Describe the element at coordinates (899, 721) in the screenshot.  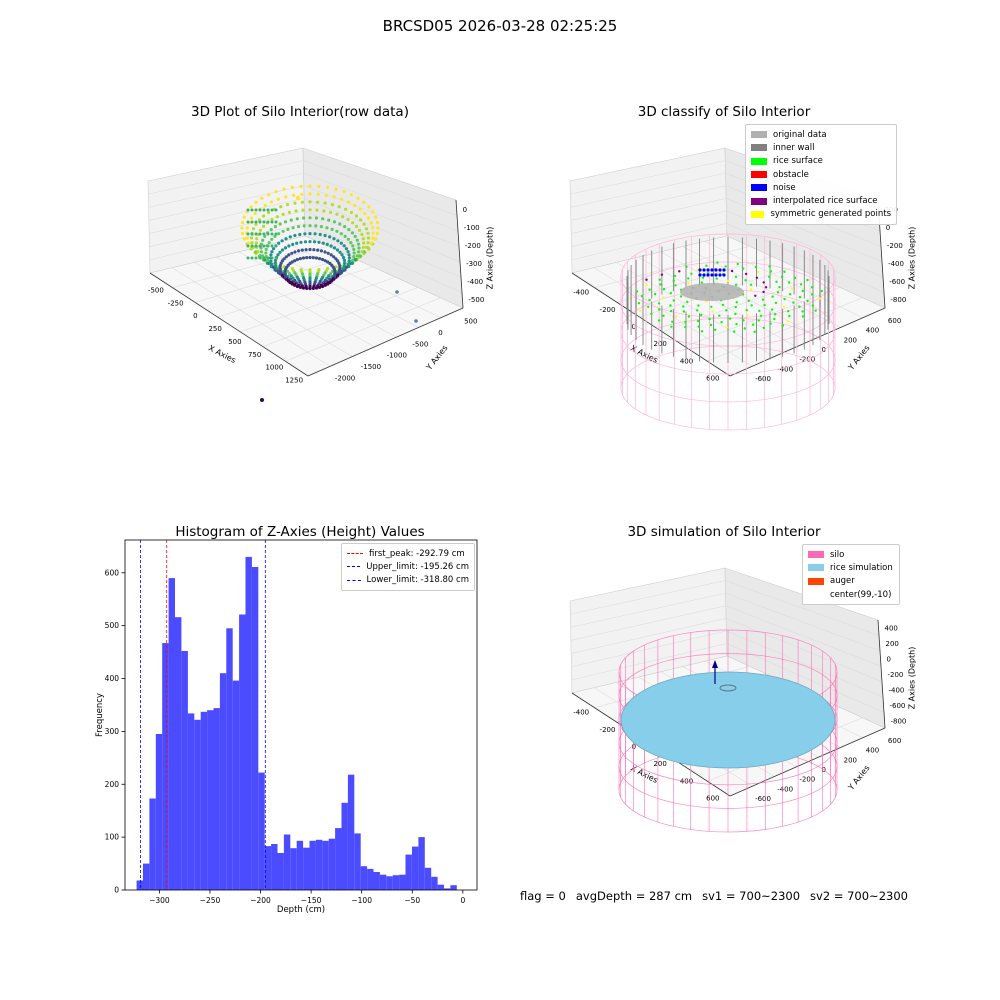
I see `z-tick-label: -800` at that location.